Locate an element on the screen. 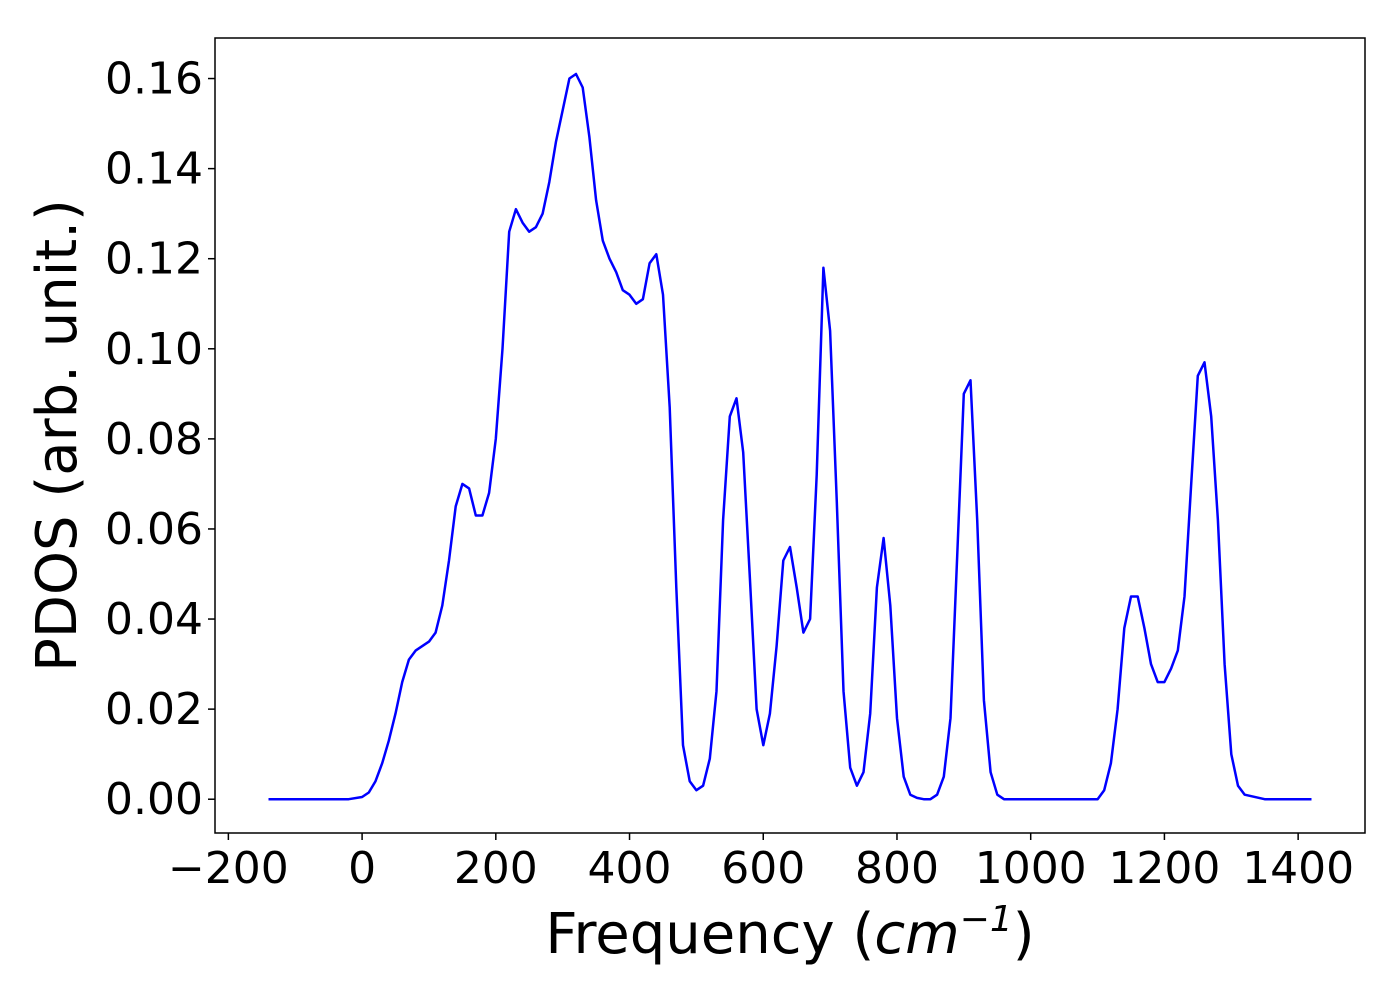  y-axis-ticks: 0.00 0.02 0.04 0.06 0.08 0.10 0.12 0.14 0.16 is located at coordinates (160, 439).